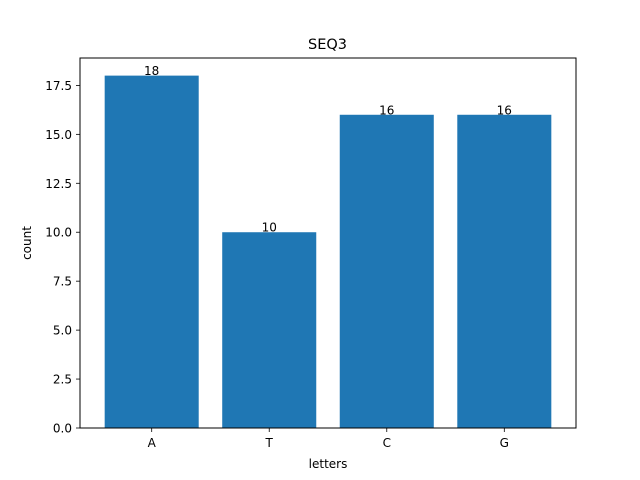 The image size is (640, 480). What do you see at coordinates (58, 233) in the screenshot?
I see `y-tick-label: 10.0` at bounding box center [58, 233].